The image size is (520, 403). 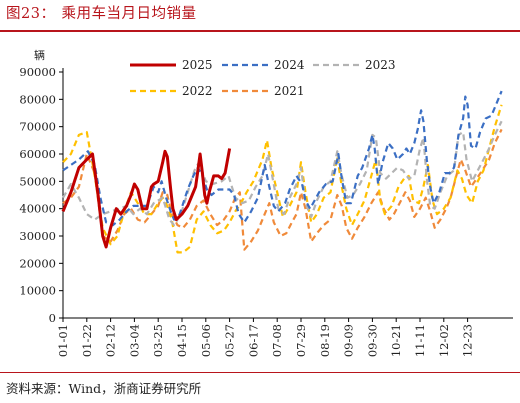 What do you see at coordinates (301, 340) in the screenshot?
I see `x-tick-label: 07-29` at bounding box center [301, 340].